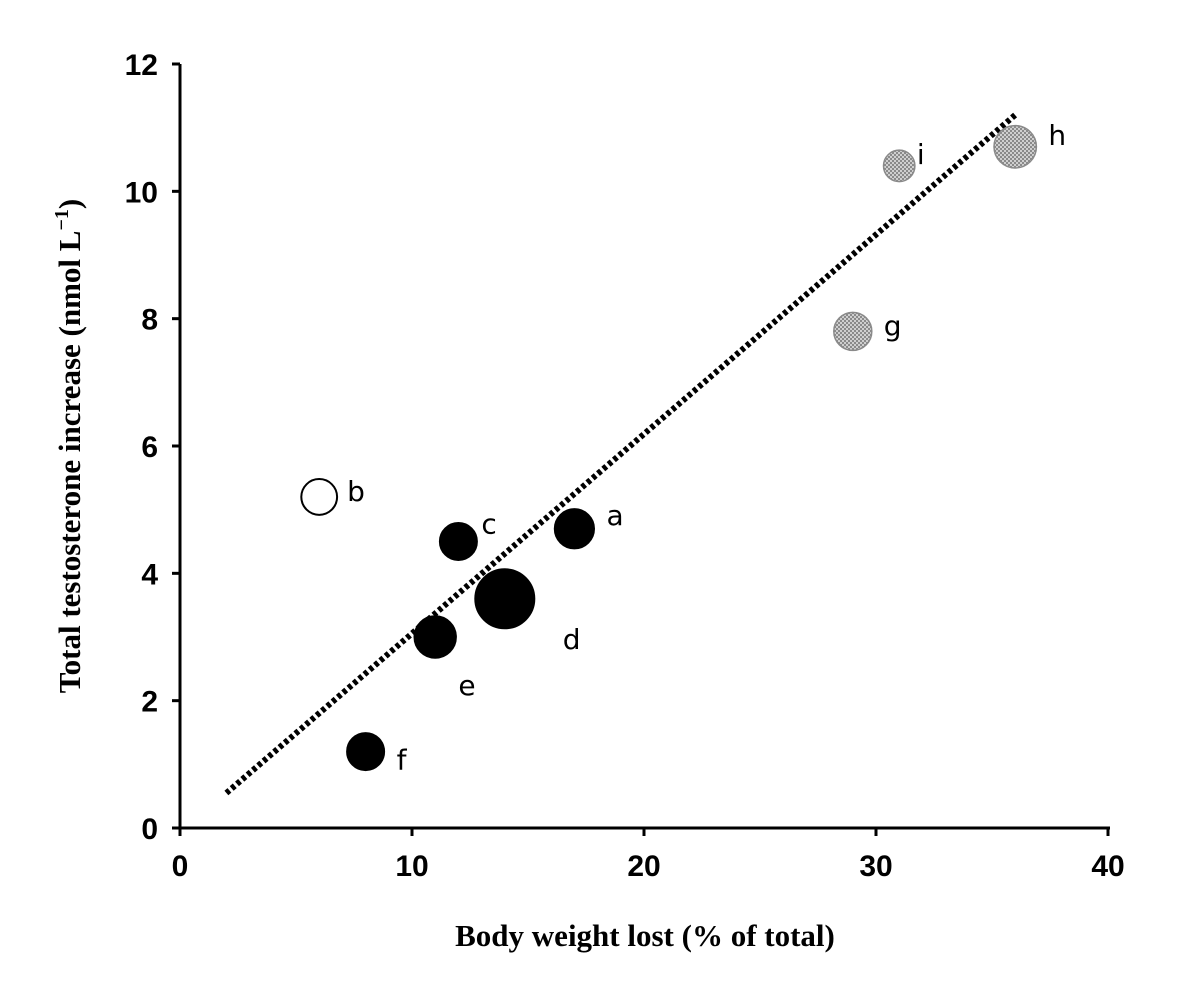 Image resolution: width=1194 pixels, height=994 pixels. What do you see at coordinates (875, 866) in the screenshot?
I see `x-tick-label: 30` at bounding box center [875, 866].